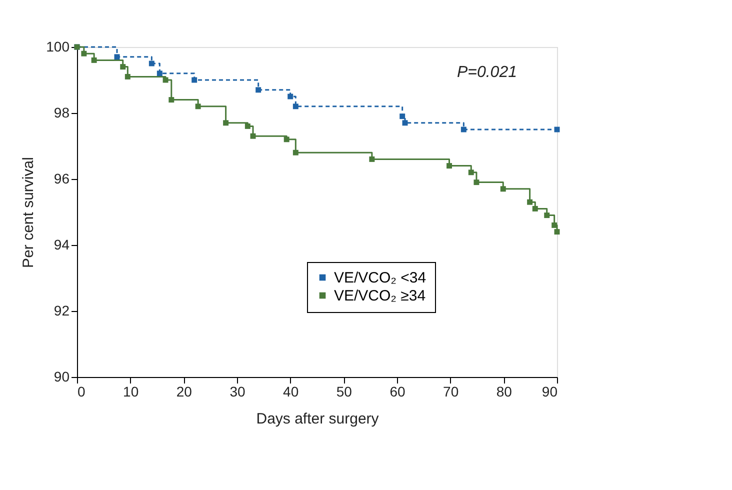  What do you see at coordinates (504, 392) in the screenshot?
I see `x-tick-label: 80` at bounding box center [504, 392].